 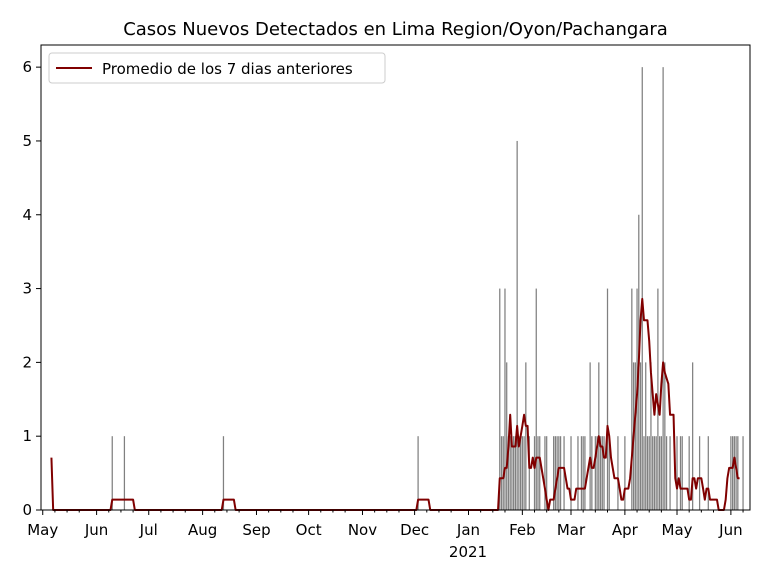 I want to click on x-tick-label: Feb, so click(x=522, y=530).